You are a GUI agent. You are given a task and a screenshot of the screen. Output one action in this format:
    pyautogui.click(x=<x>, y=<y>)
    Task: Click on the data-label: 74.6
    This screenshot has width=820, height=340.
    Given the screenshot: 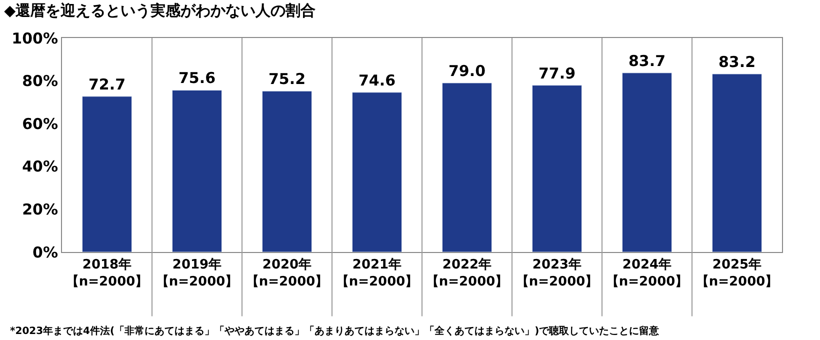 What is the action you would take?
    pyautogui.click(x=377, y=80)
    